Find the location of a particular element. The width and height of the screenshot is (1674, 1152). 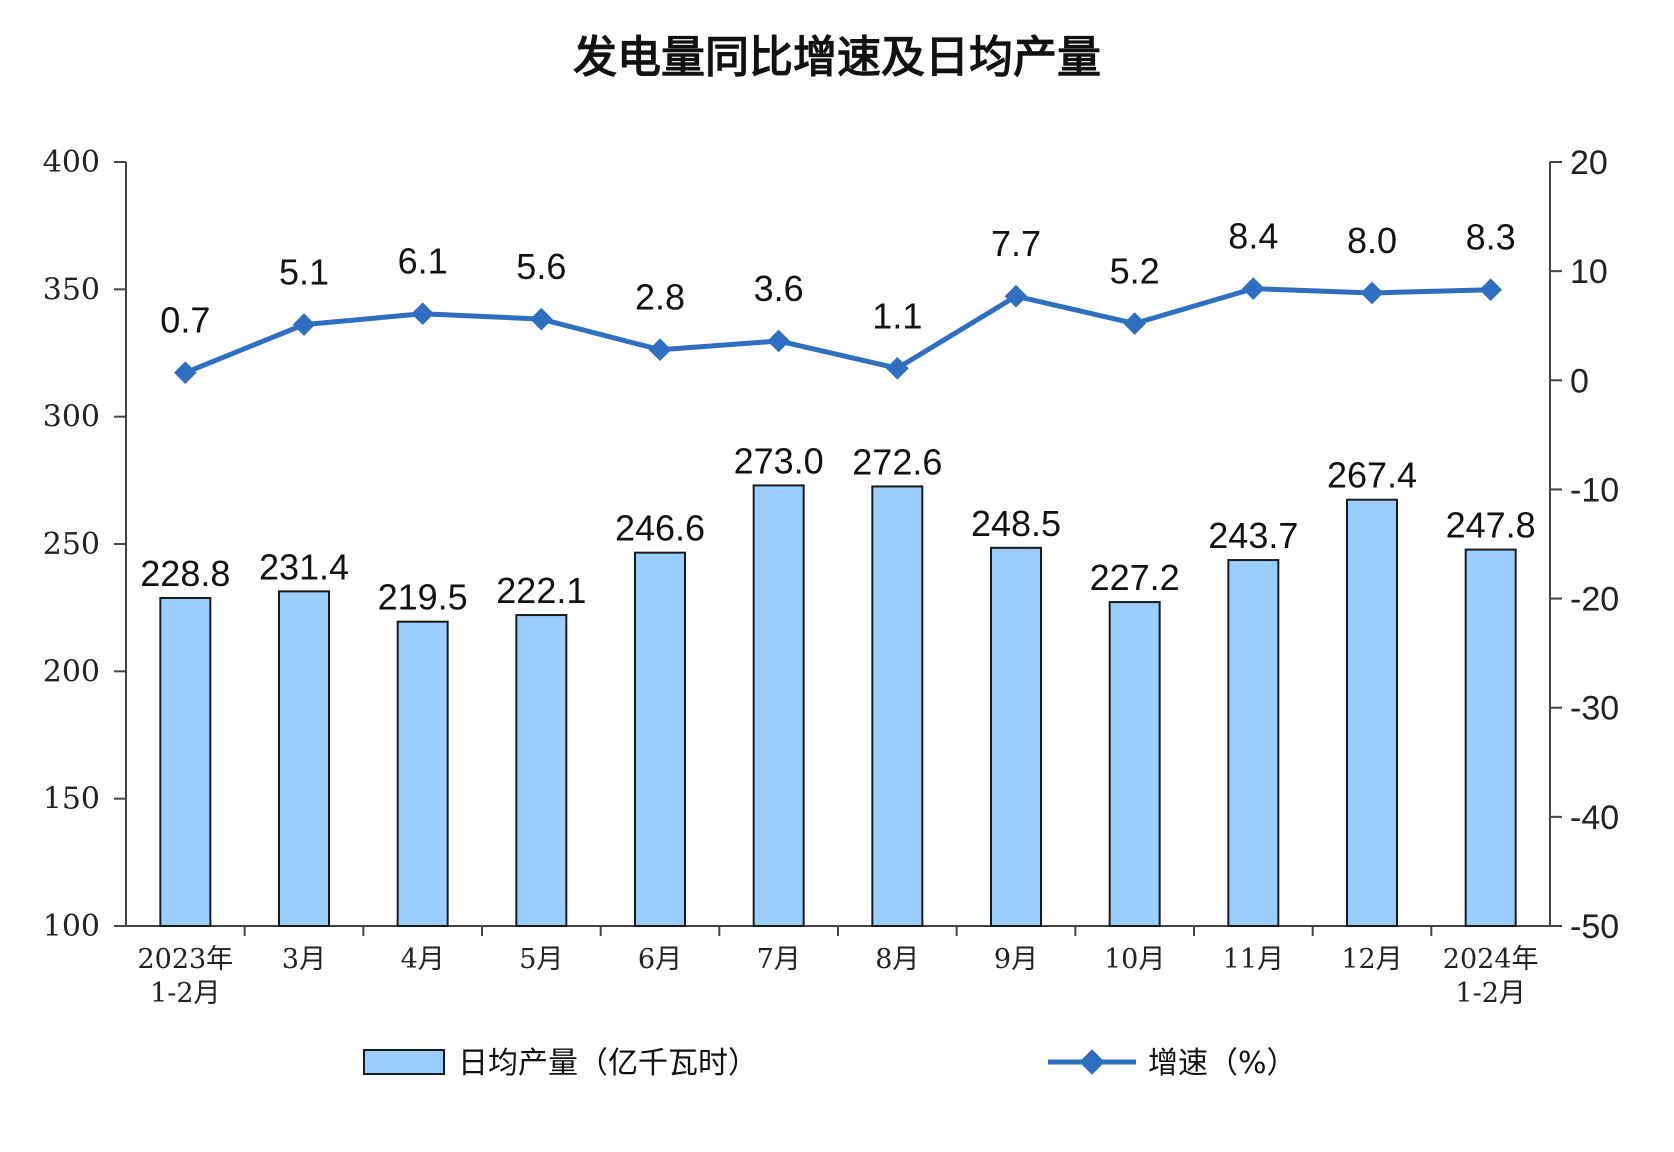

right-axis-tick-label: 20 is located at coordinates (1589, 163).